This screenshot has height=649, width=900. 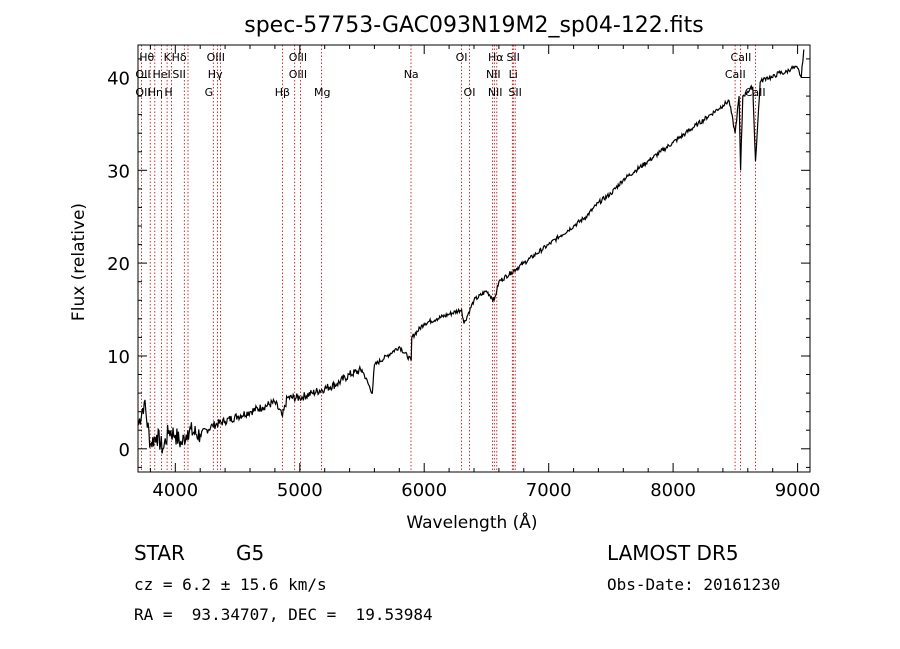 I want to click on line-label: Hγ, so click(x=215, y=74).